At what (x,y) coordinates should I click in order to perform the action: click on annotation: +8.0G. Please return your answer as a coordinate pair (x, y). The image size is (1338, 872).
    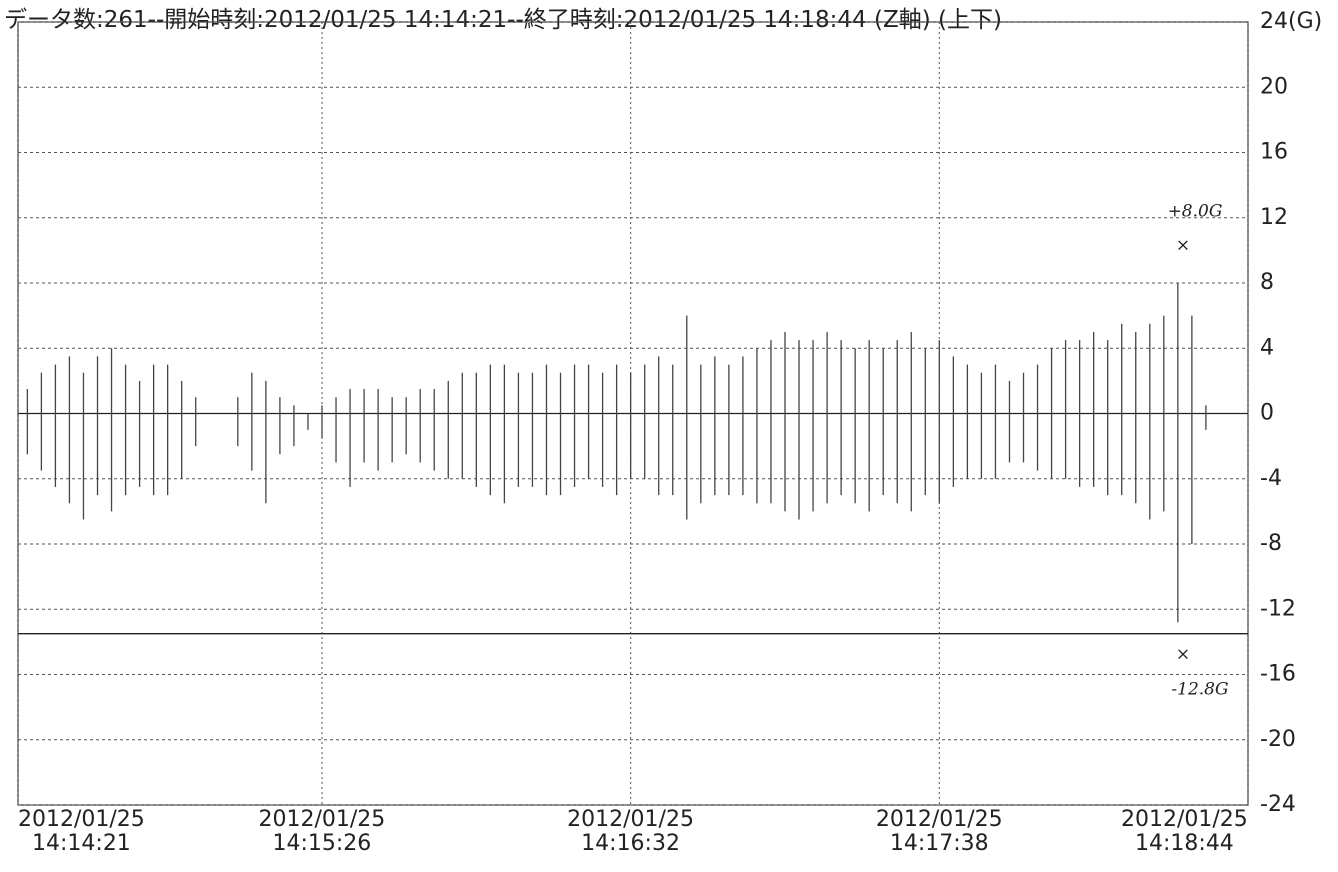
    Looking at the image, I should click on (1195, 212).